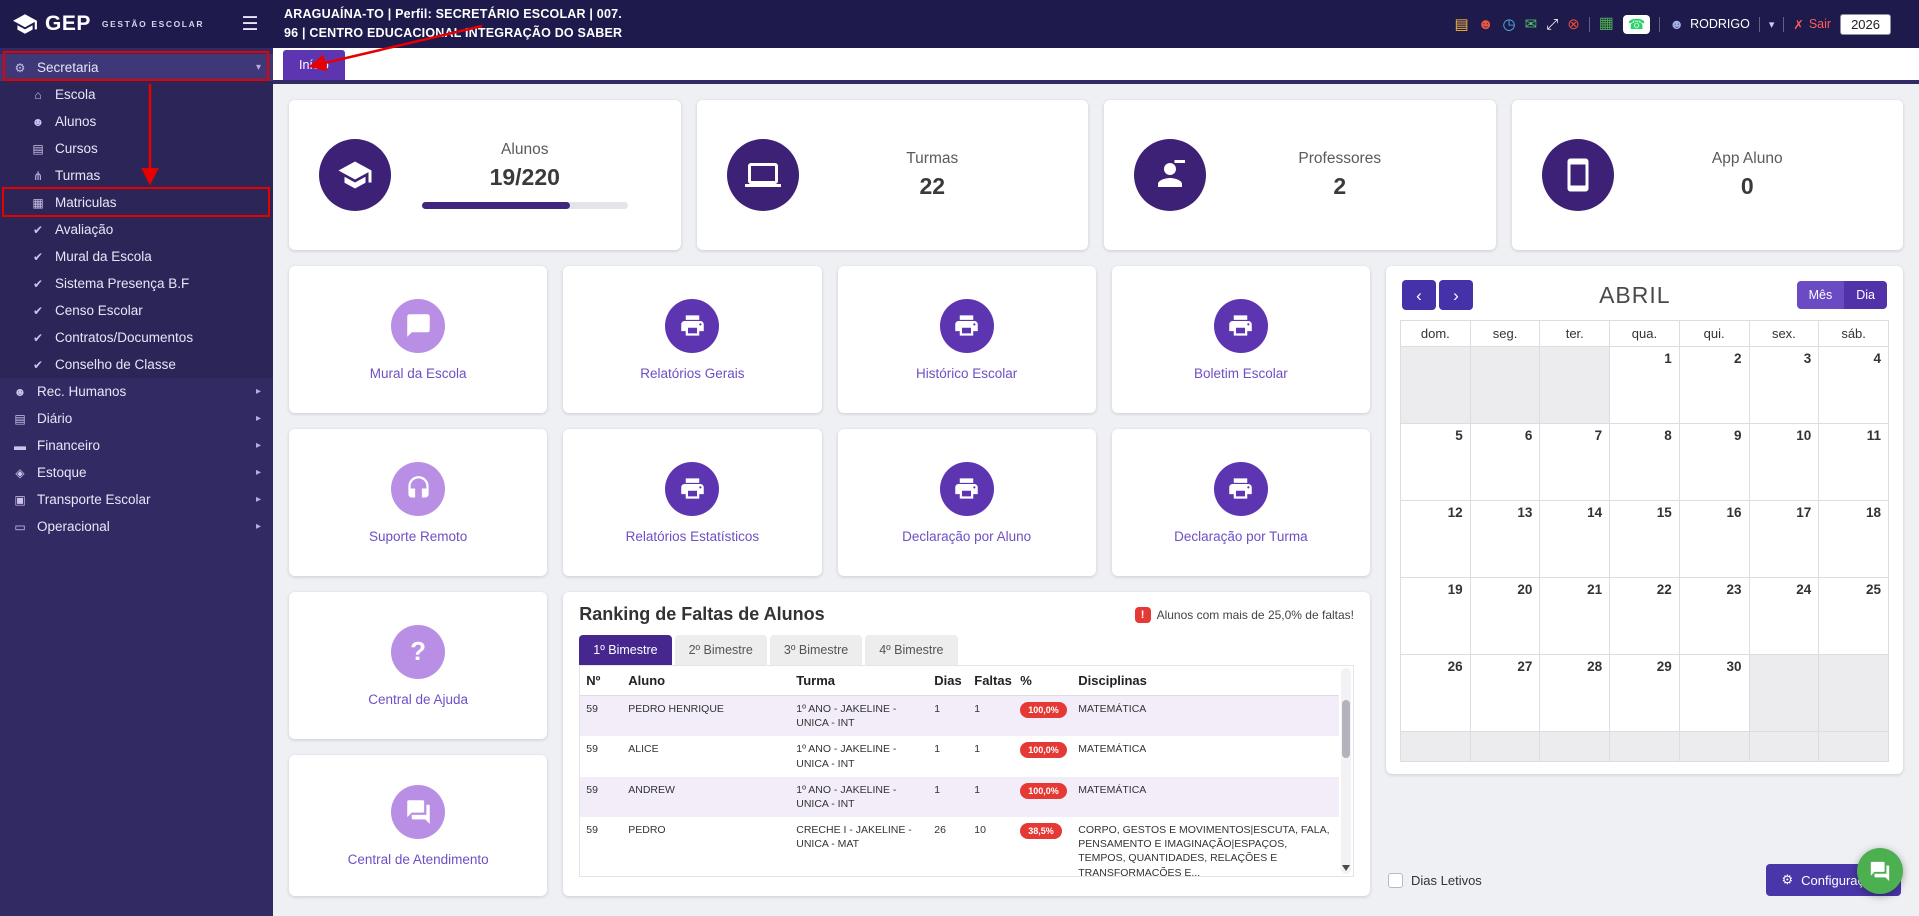 This screenshot has width=1919, height=916. I want to click on calendar-day: 13, so click(1505, 539).